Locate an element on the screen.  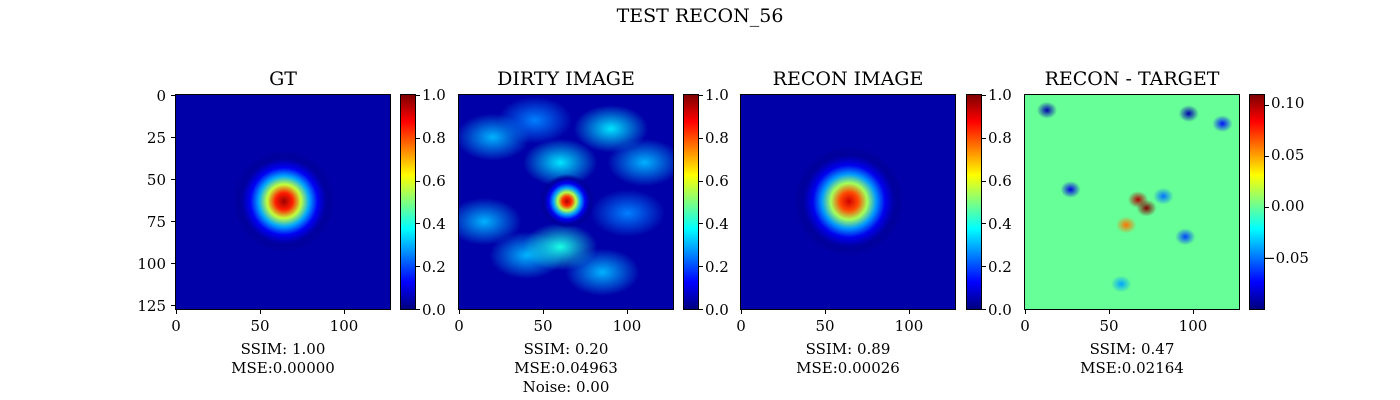
heatmap-diff is located at coordinates (1132, 202).